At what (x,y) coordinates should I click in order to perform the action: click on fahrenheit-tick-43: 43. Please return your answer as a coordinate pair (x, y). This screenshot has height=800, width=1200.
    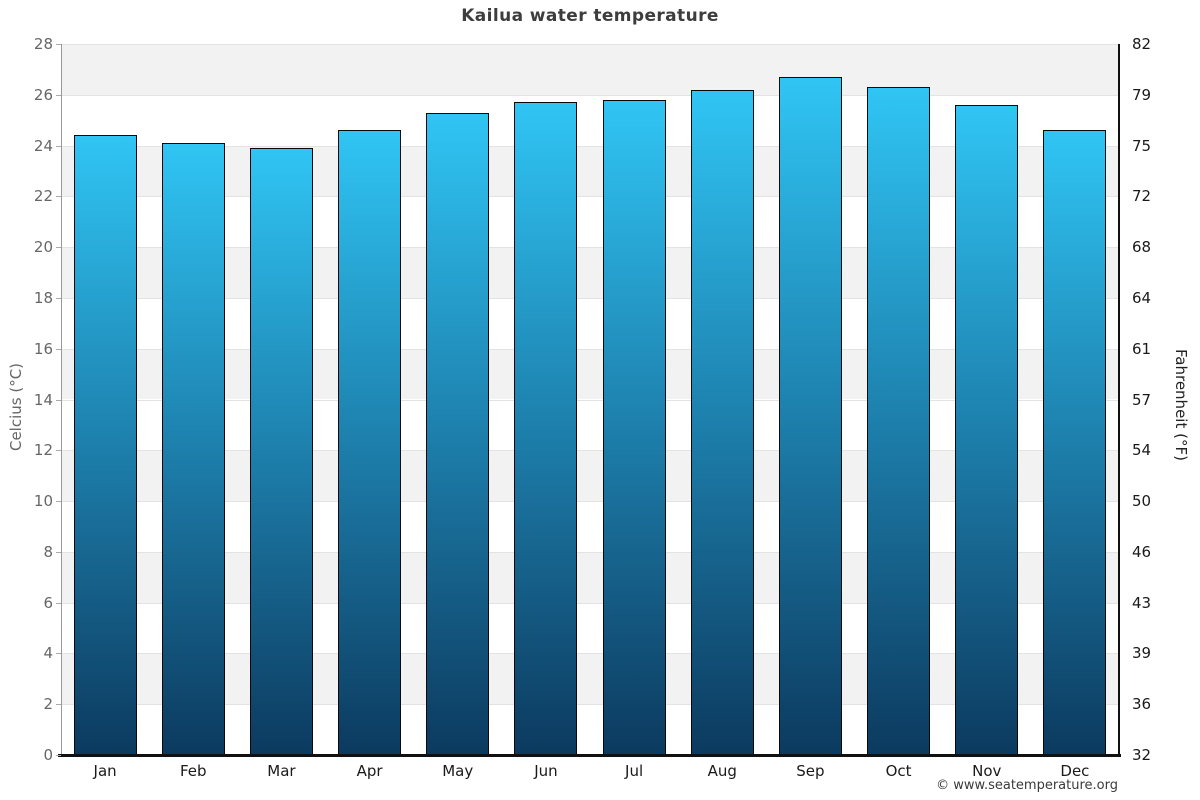
    Looking at the image, I should click on (1142, 602).